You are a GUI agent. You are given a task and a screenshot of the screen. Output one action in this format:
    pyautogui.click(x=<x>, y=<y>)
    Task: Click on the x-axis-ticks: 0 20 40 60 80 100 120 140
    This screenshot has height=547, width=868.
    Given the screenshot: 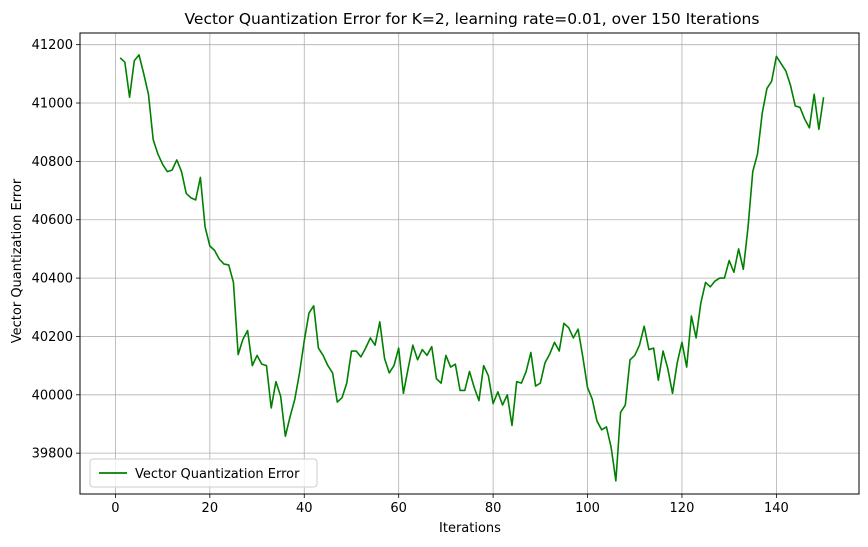 What is the action you would take?
    pyautogui.click(x=450, y=505)
    